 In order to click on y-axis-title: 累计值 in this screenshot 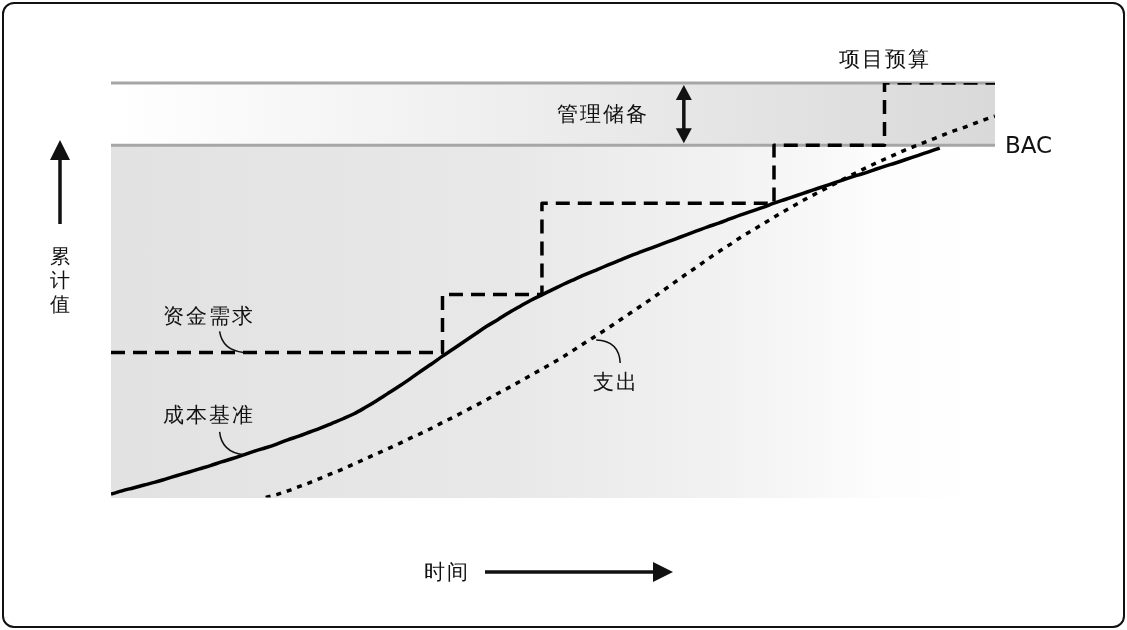, I will do `click(60, 280)`.